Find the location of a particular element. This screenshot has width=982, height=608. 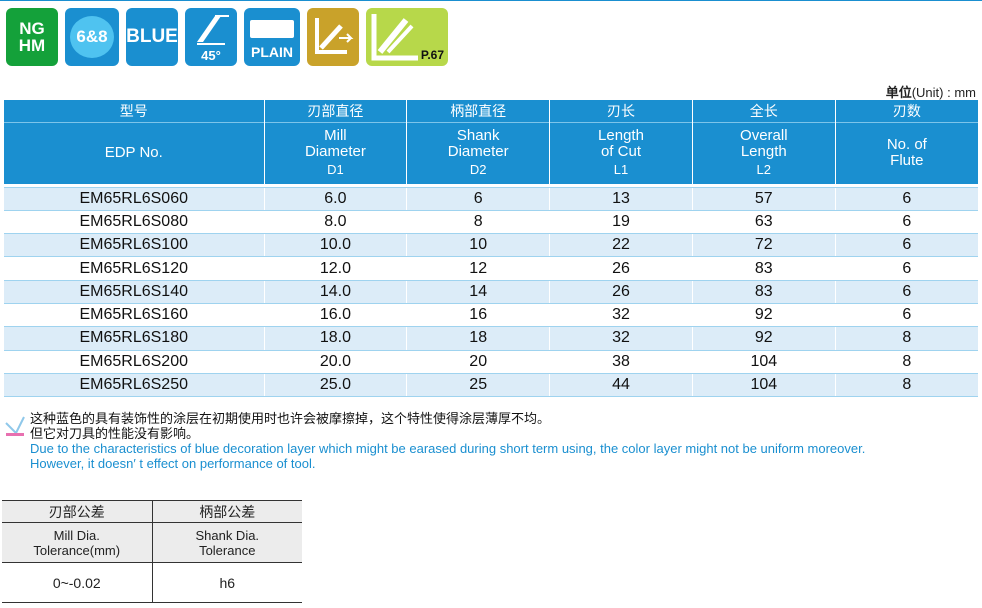

tol-header-en-mill: Mill Dia. Tolerance(mm) is located at coordinates (77, 542).